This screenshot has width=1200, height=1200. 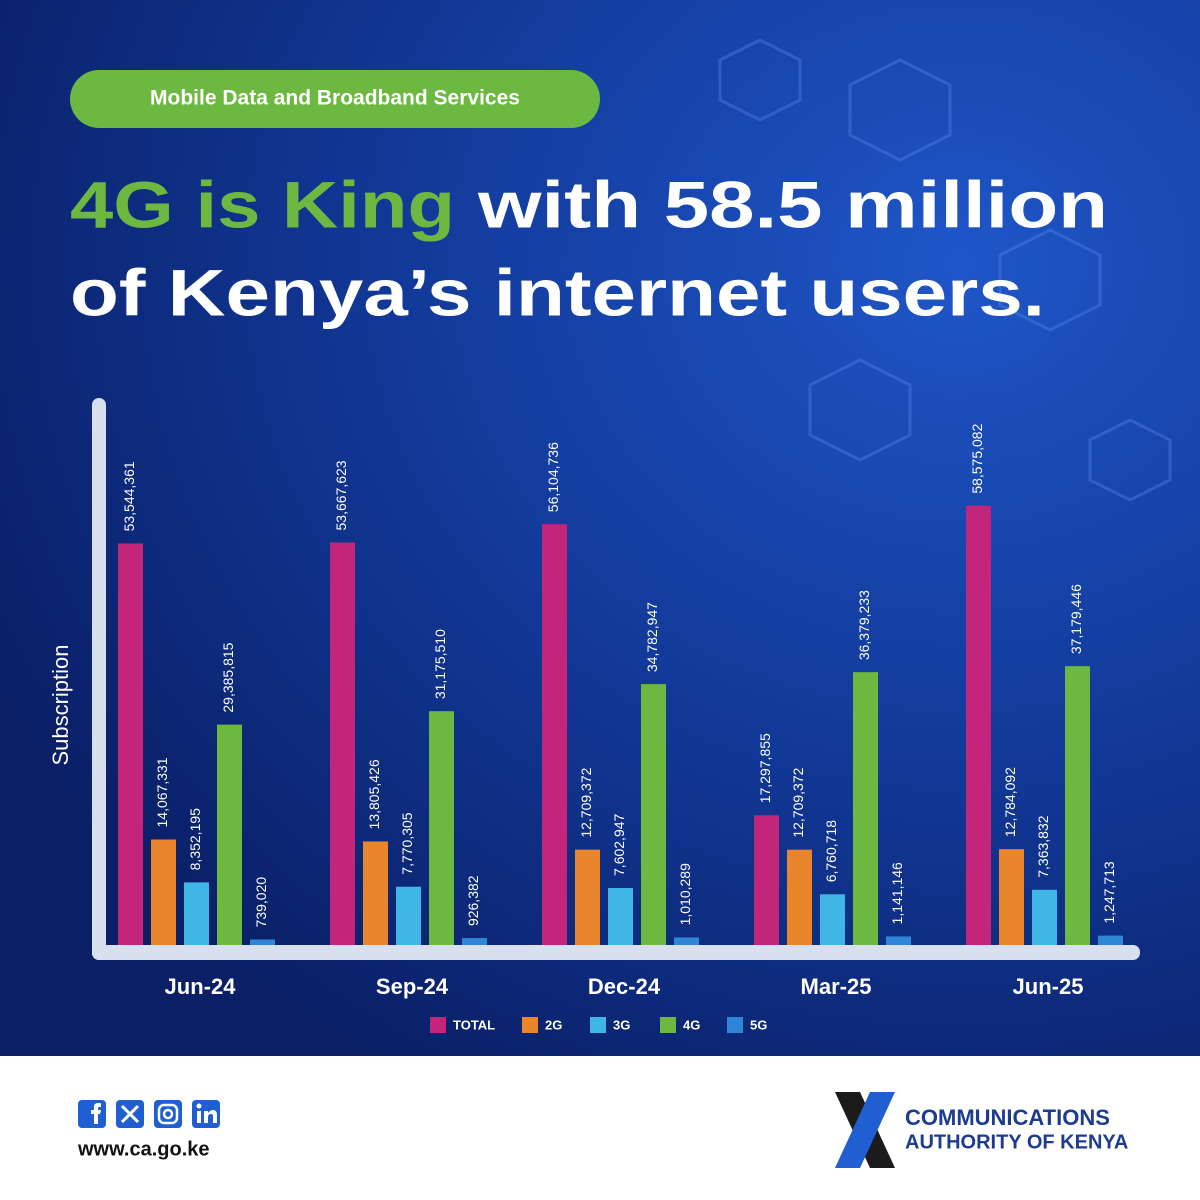 What do you see at coordinates (60, 704) in the screenshot?
I see `y-axis-label: Subscription` at bounding box center [60, 704].